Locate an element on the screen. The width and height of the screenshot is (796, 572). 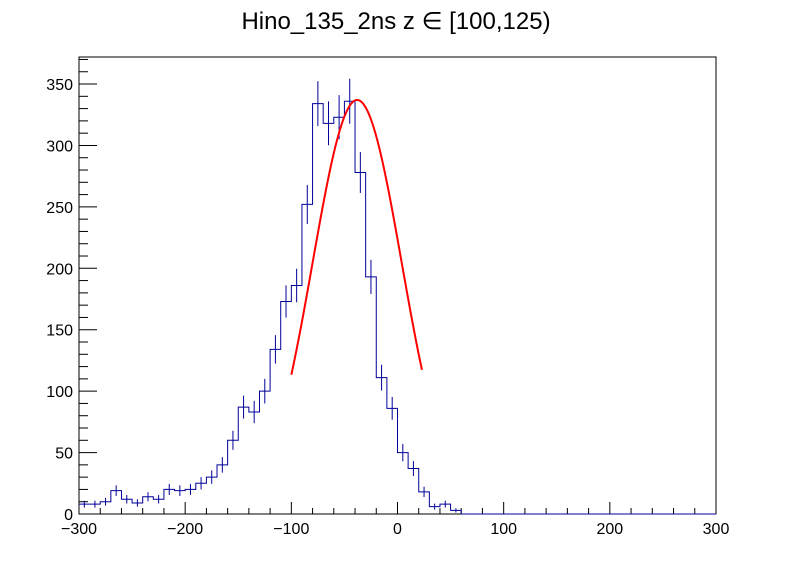
y-tick-label: 350 is located at coordinates (59, 85).